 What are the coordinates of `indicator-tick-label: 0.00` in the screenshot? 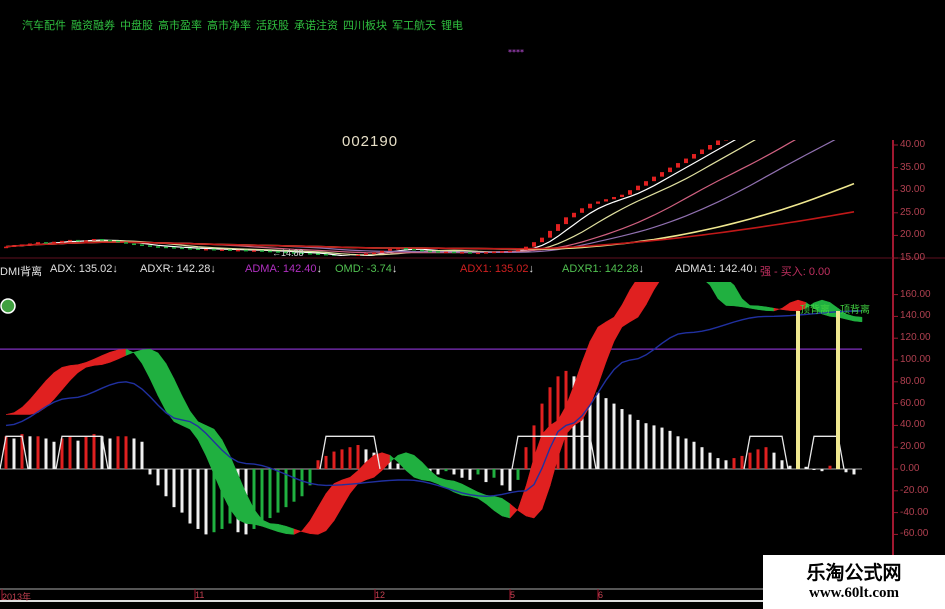 It's located at (910, 468).